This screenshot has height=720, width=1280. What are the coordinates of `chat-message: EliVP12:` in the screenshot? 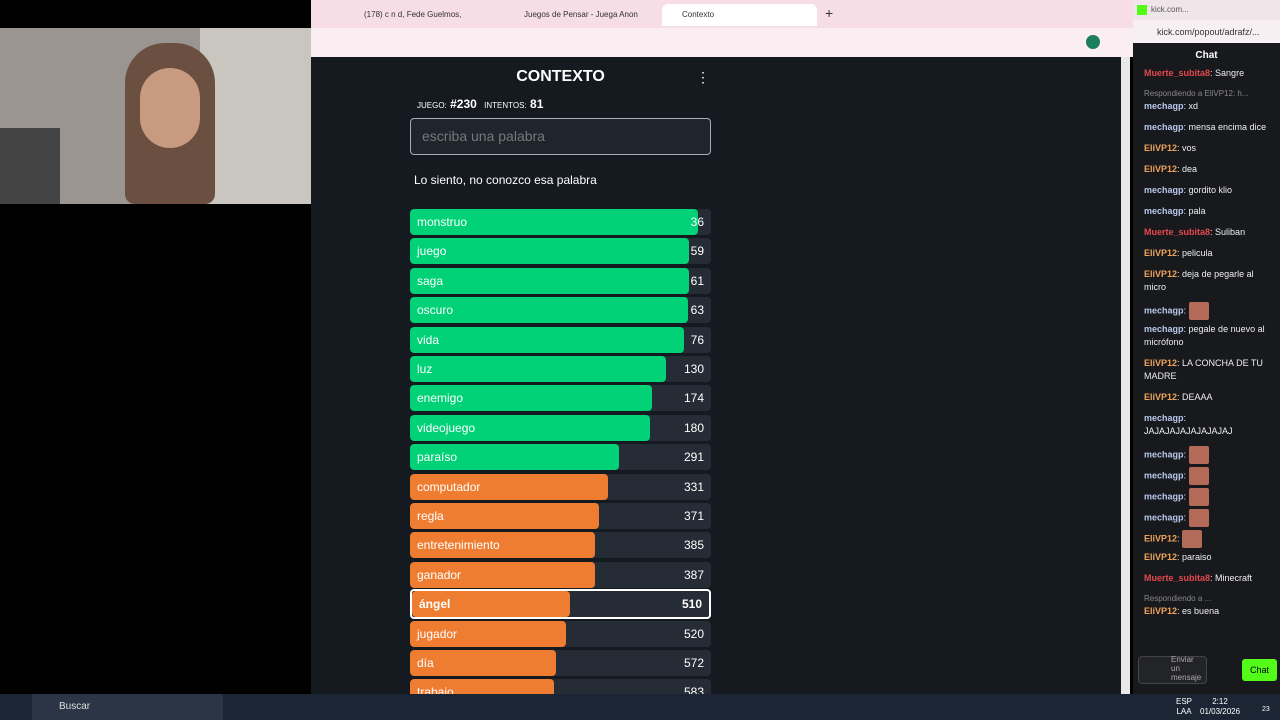 It's located at (1203, 539).